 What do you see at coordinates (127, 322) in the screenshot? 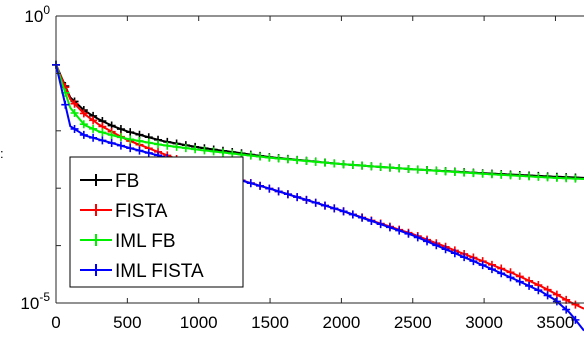
I see `x-tick-label: 500` at bounding box center [127, 322].